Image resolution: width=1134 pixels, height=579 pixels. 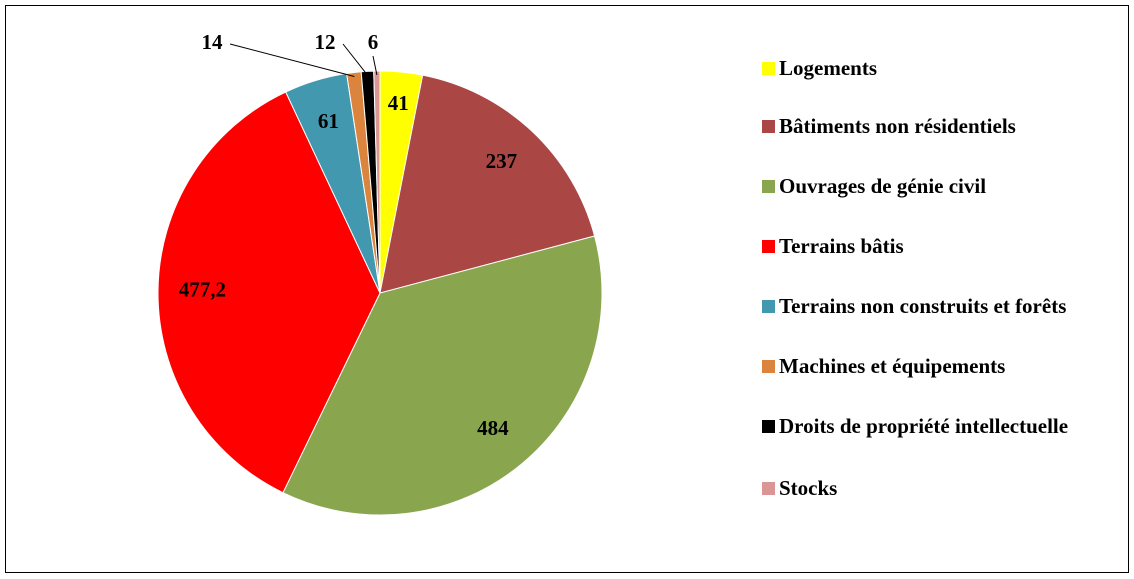 I want to click on data-label: 14, so click(x=213, y=42).